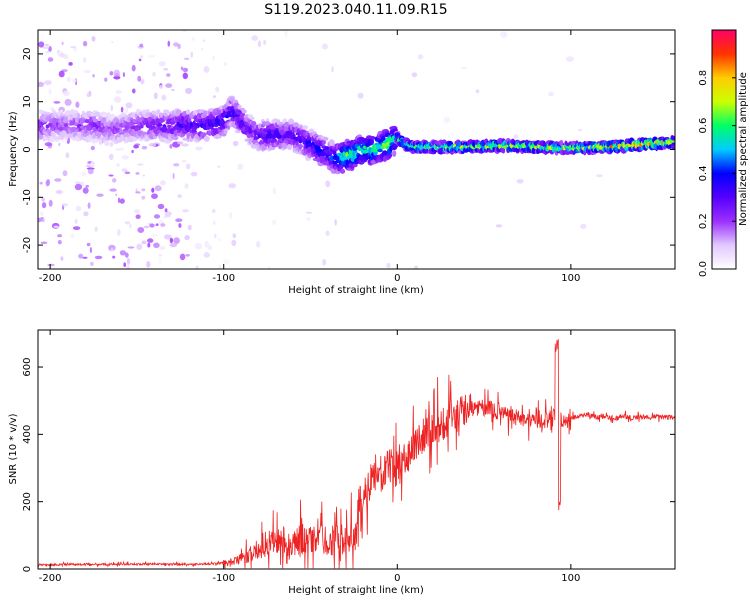 The width and height of the screenshot is (750, 600). Describe the element at coordinates (13, 149) in the screenshot. I see `spectrogram-y-axis-label: Frequency (Hz)` at that location.